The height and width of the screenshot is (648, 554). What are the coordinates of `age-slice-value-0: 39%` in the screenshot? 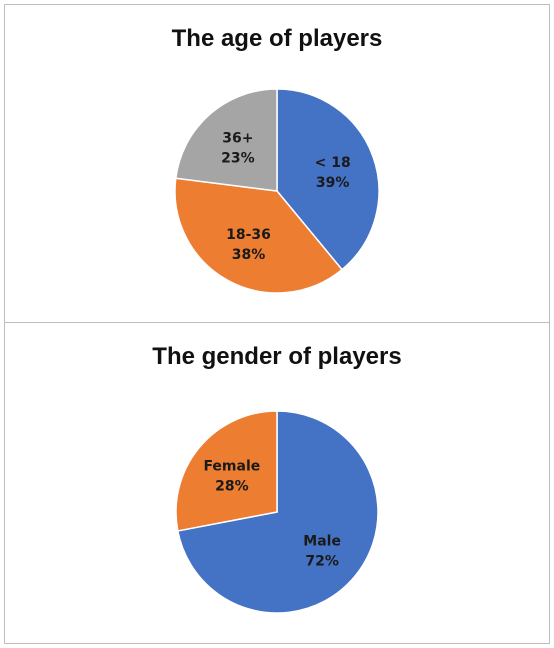 It's located at (333, 183).